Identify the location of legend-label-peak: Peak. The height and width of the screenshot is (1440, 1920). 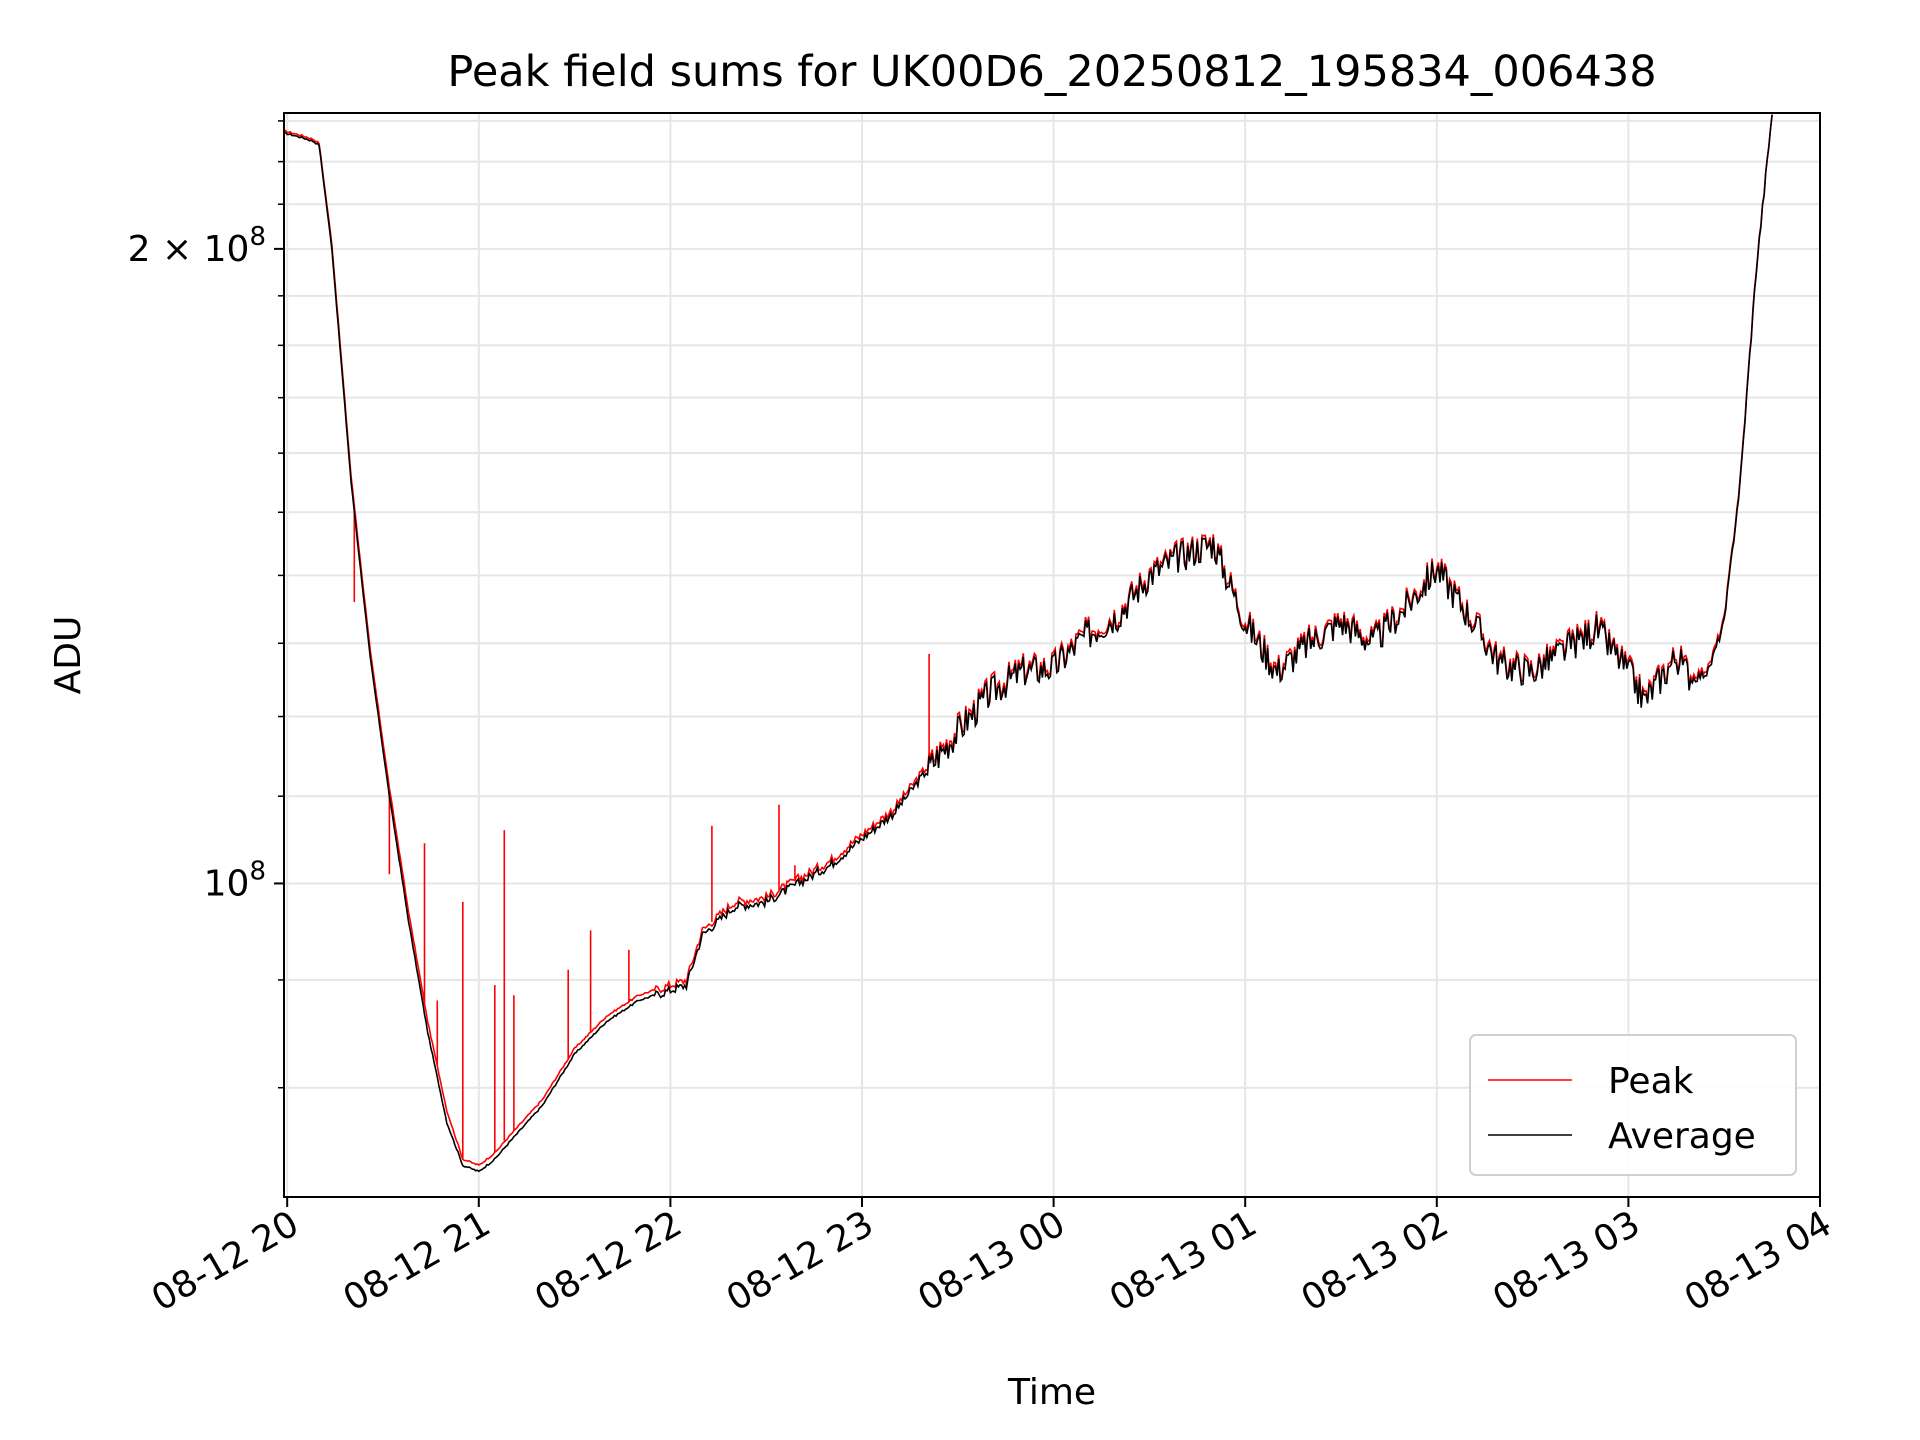
(1651, 1081).